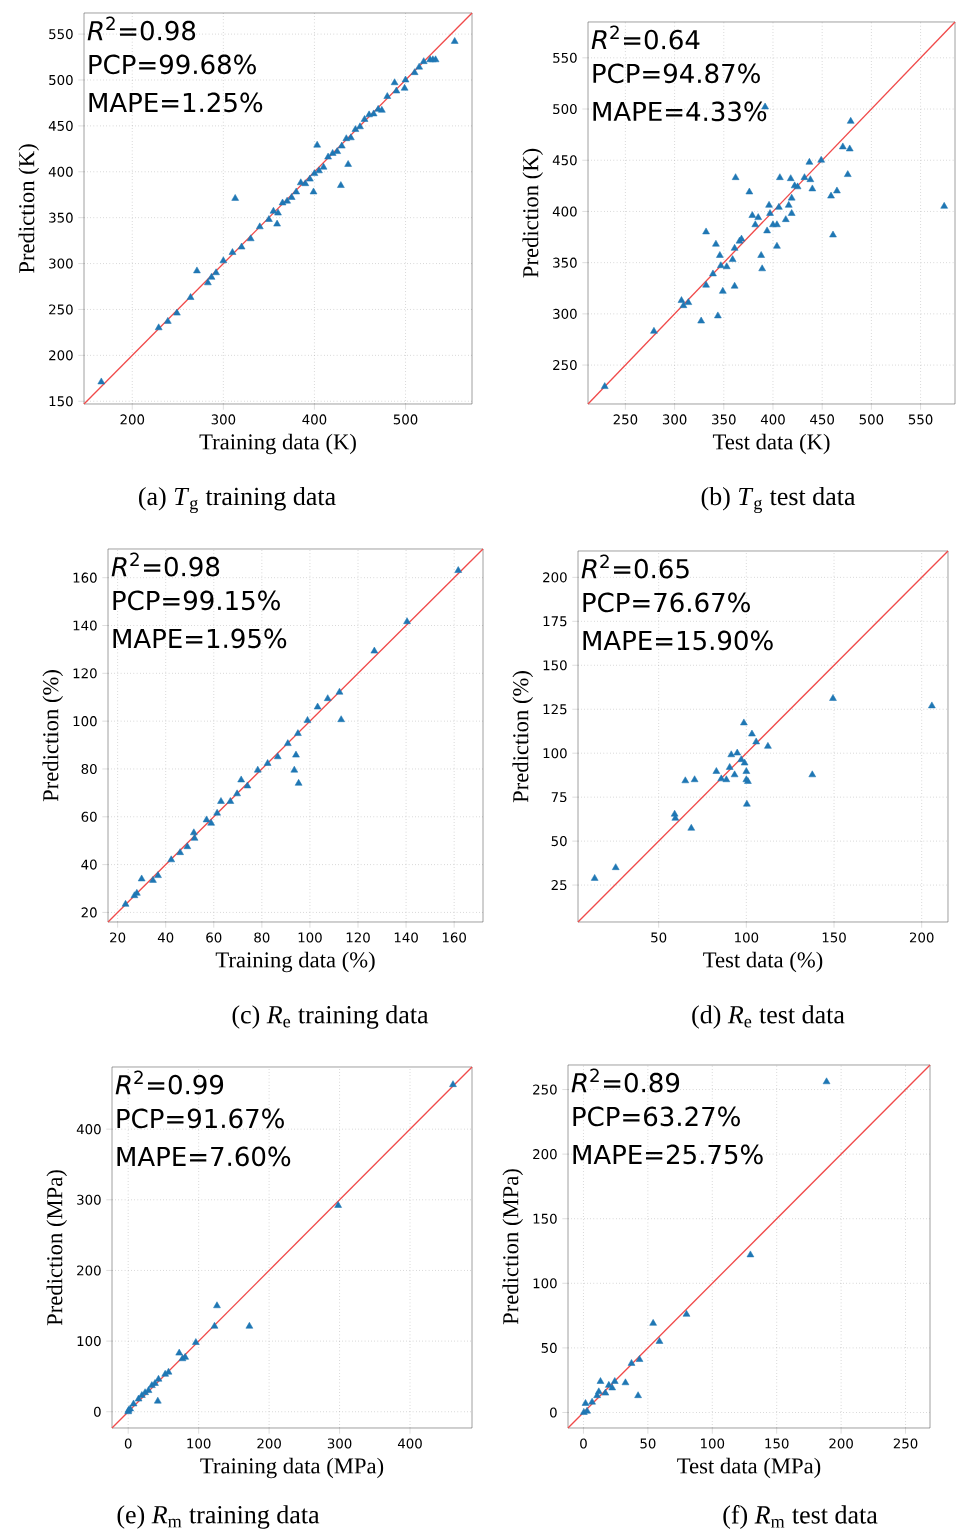 Image resolution: width=958 pixels, height=1535 pixels. What do you see at coordinates (200, 1118) in the screenshot?
I see `annotation: PCP=91.67%` at bounding box center [200, 1118].